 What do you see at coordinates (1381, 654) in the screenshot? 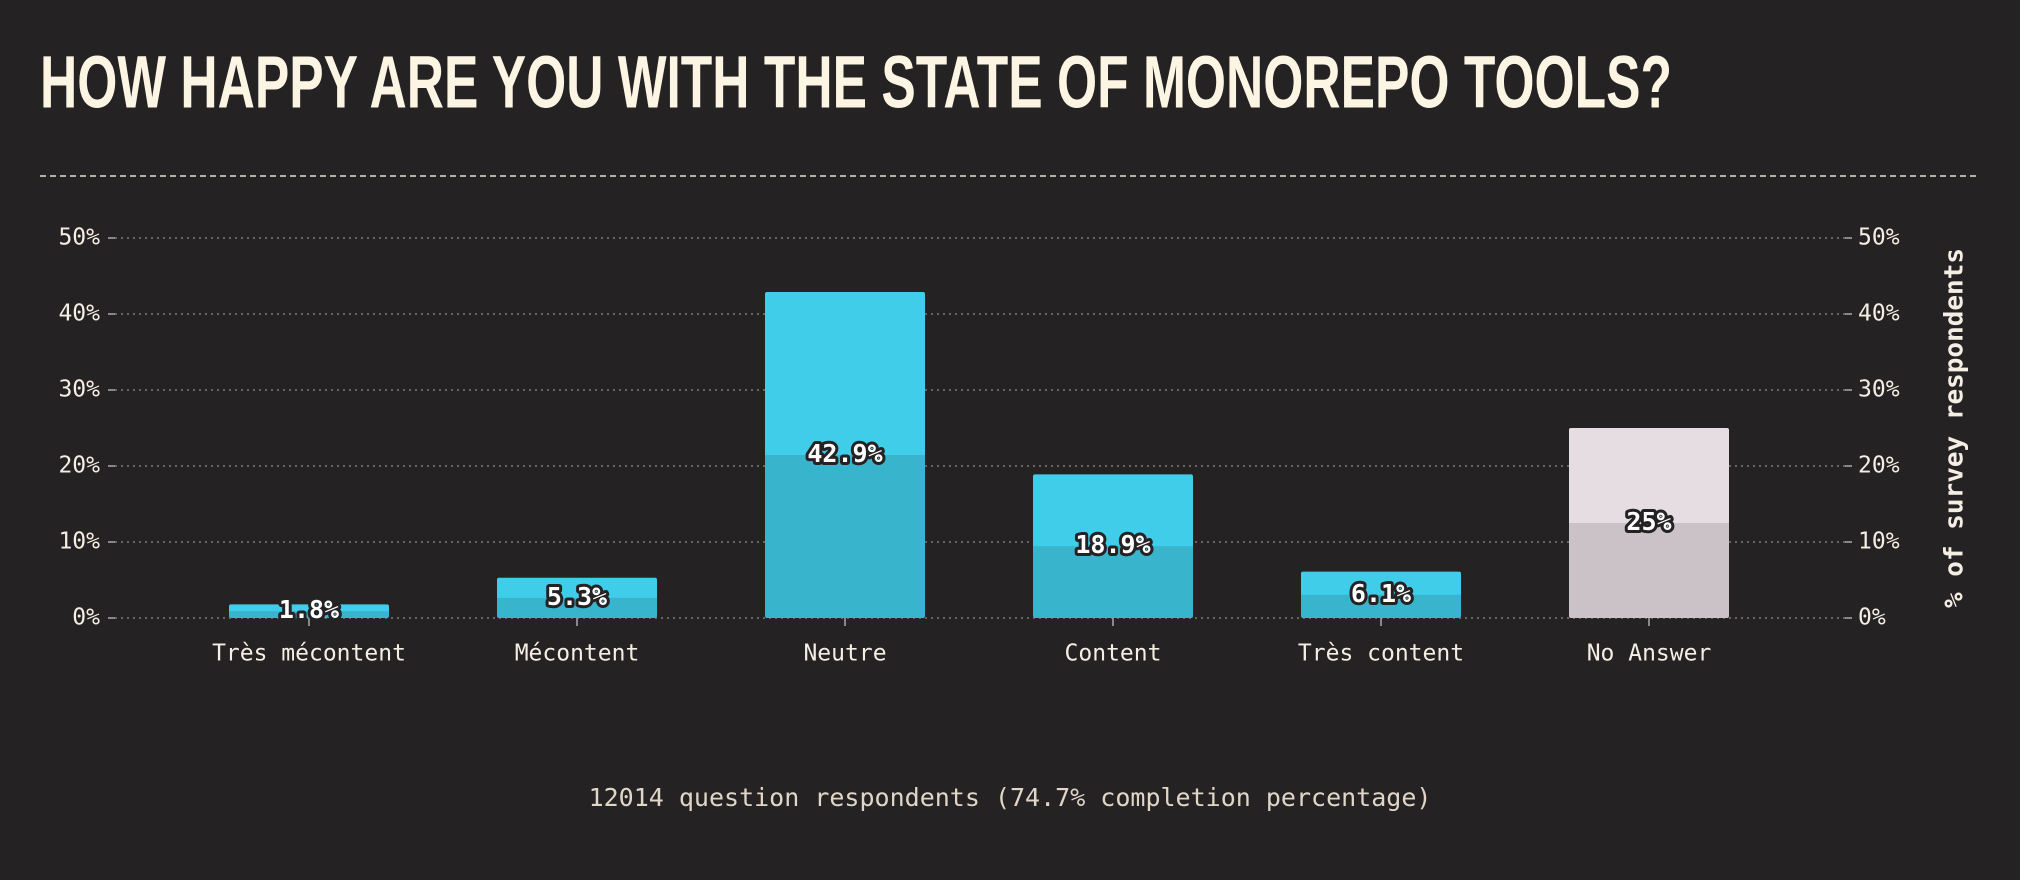
I see `x-tick-label: Très content` at bounding box center [1381, 654].